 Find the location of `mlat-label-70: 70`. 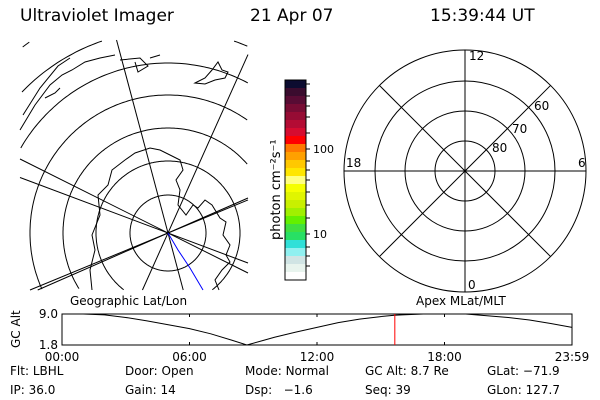

mlat-label-70: 70 is located at coordinates (519, 129).